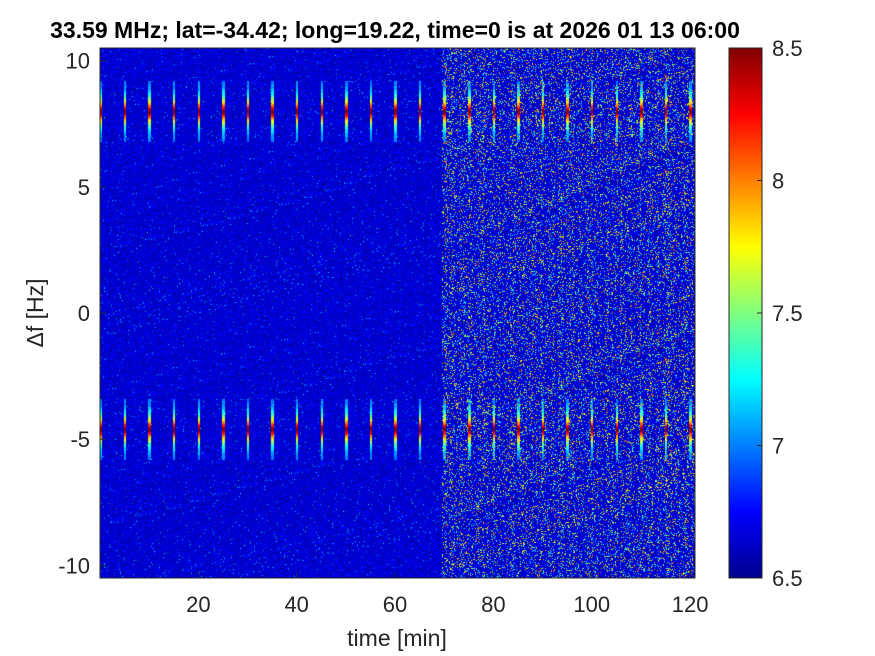  What do you see at coordinates (591, 604) in the screenshot?
I see `x-tick-label: 100` at bounding box center [591, 604].